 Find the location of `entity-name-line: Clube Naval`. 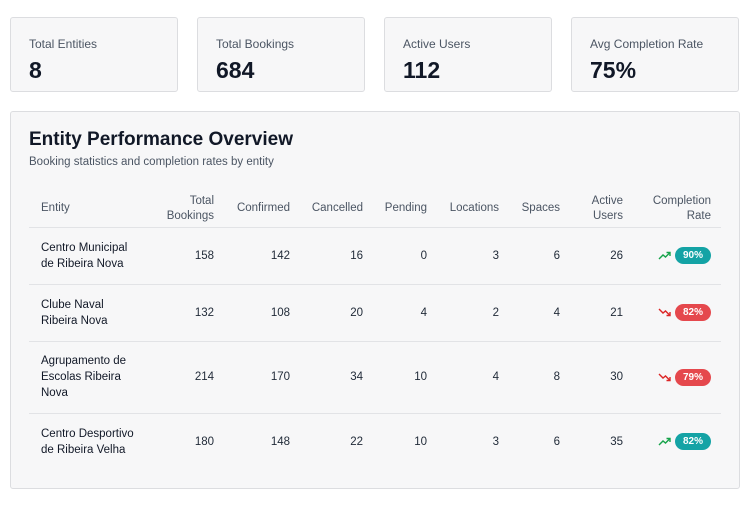

entity-name-line: Clube Naval is located at coordinates (72, 304).